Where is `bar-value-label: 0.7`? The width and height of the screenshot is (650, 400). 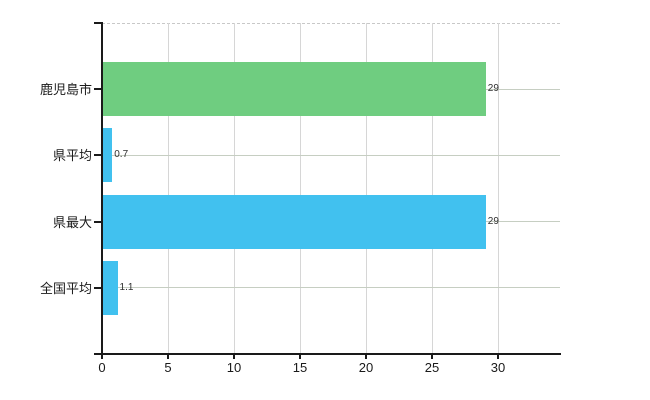
bar-value-label: 0.7 is located at coordinates (121, 155).